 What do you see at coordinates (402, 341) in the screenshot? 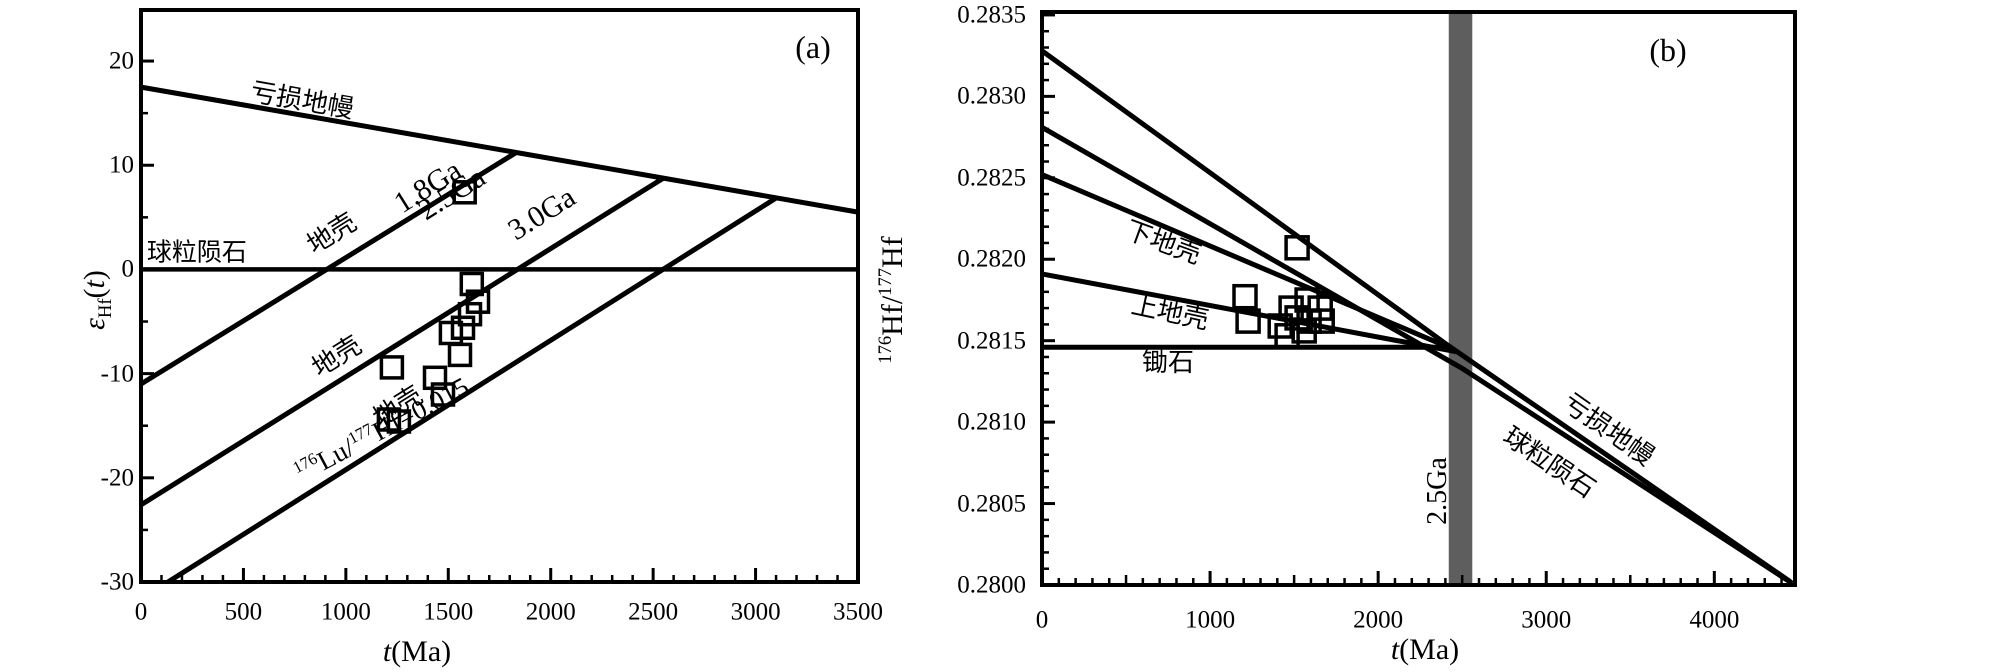
I see `crust-2.5Ga-line-a` at bounding box center [402, 341].